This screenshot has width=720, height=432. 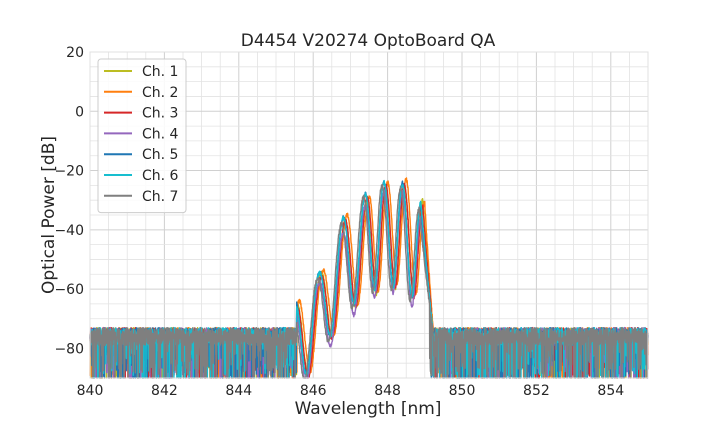 What do you see at coordinates (160, 197) in the screenshot?
I see `legend-label: Ch. 7` at bounding box center [160, 197].